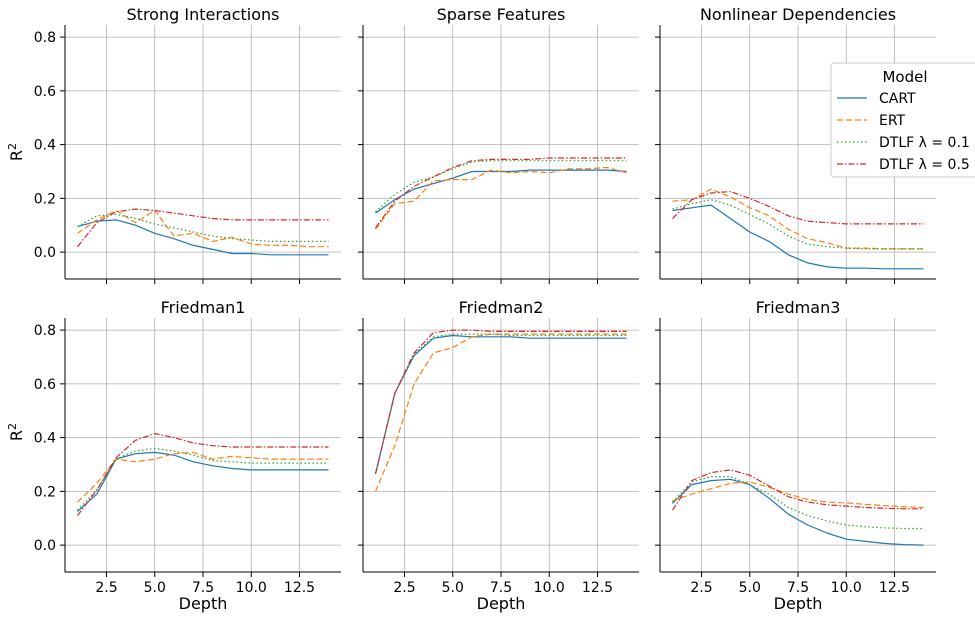 The image size is (975, 618). Describe the element at coordinates (798, 14) in the screenshot. I see `panel-title: Nonlinear Dependencies` at that location.